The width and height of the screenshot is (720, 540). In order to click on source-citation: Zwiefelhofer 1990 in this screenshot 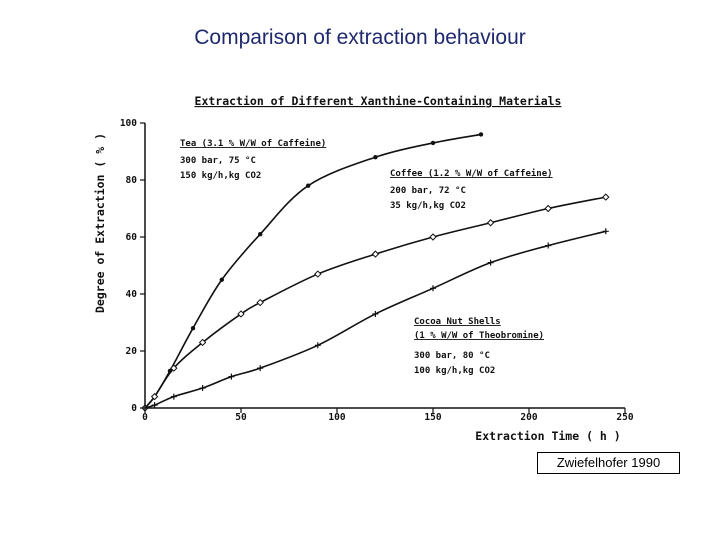, I will do `click(608, 463)`.